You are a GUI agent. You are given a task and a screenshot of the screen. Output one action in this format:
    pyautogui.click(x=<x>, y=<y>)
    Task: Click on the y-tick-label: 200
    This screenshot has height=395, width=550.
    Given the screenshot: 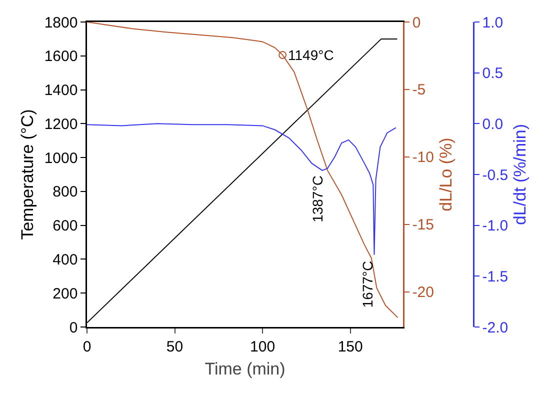 What is the action you would take?
    pyautogui.click(x=65, y=293)
    